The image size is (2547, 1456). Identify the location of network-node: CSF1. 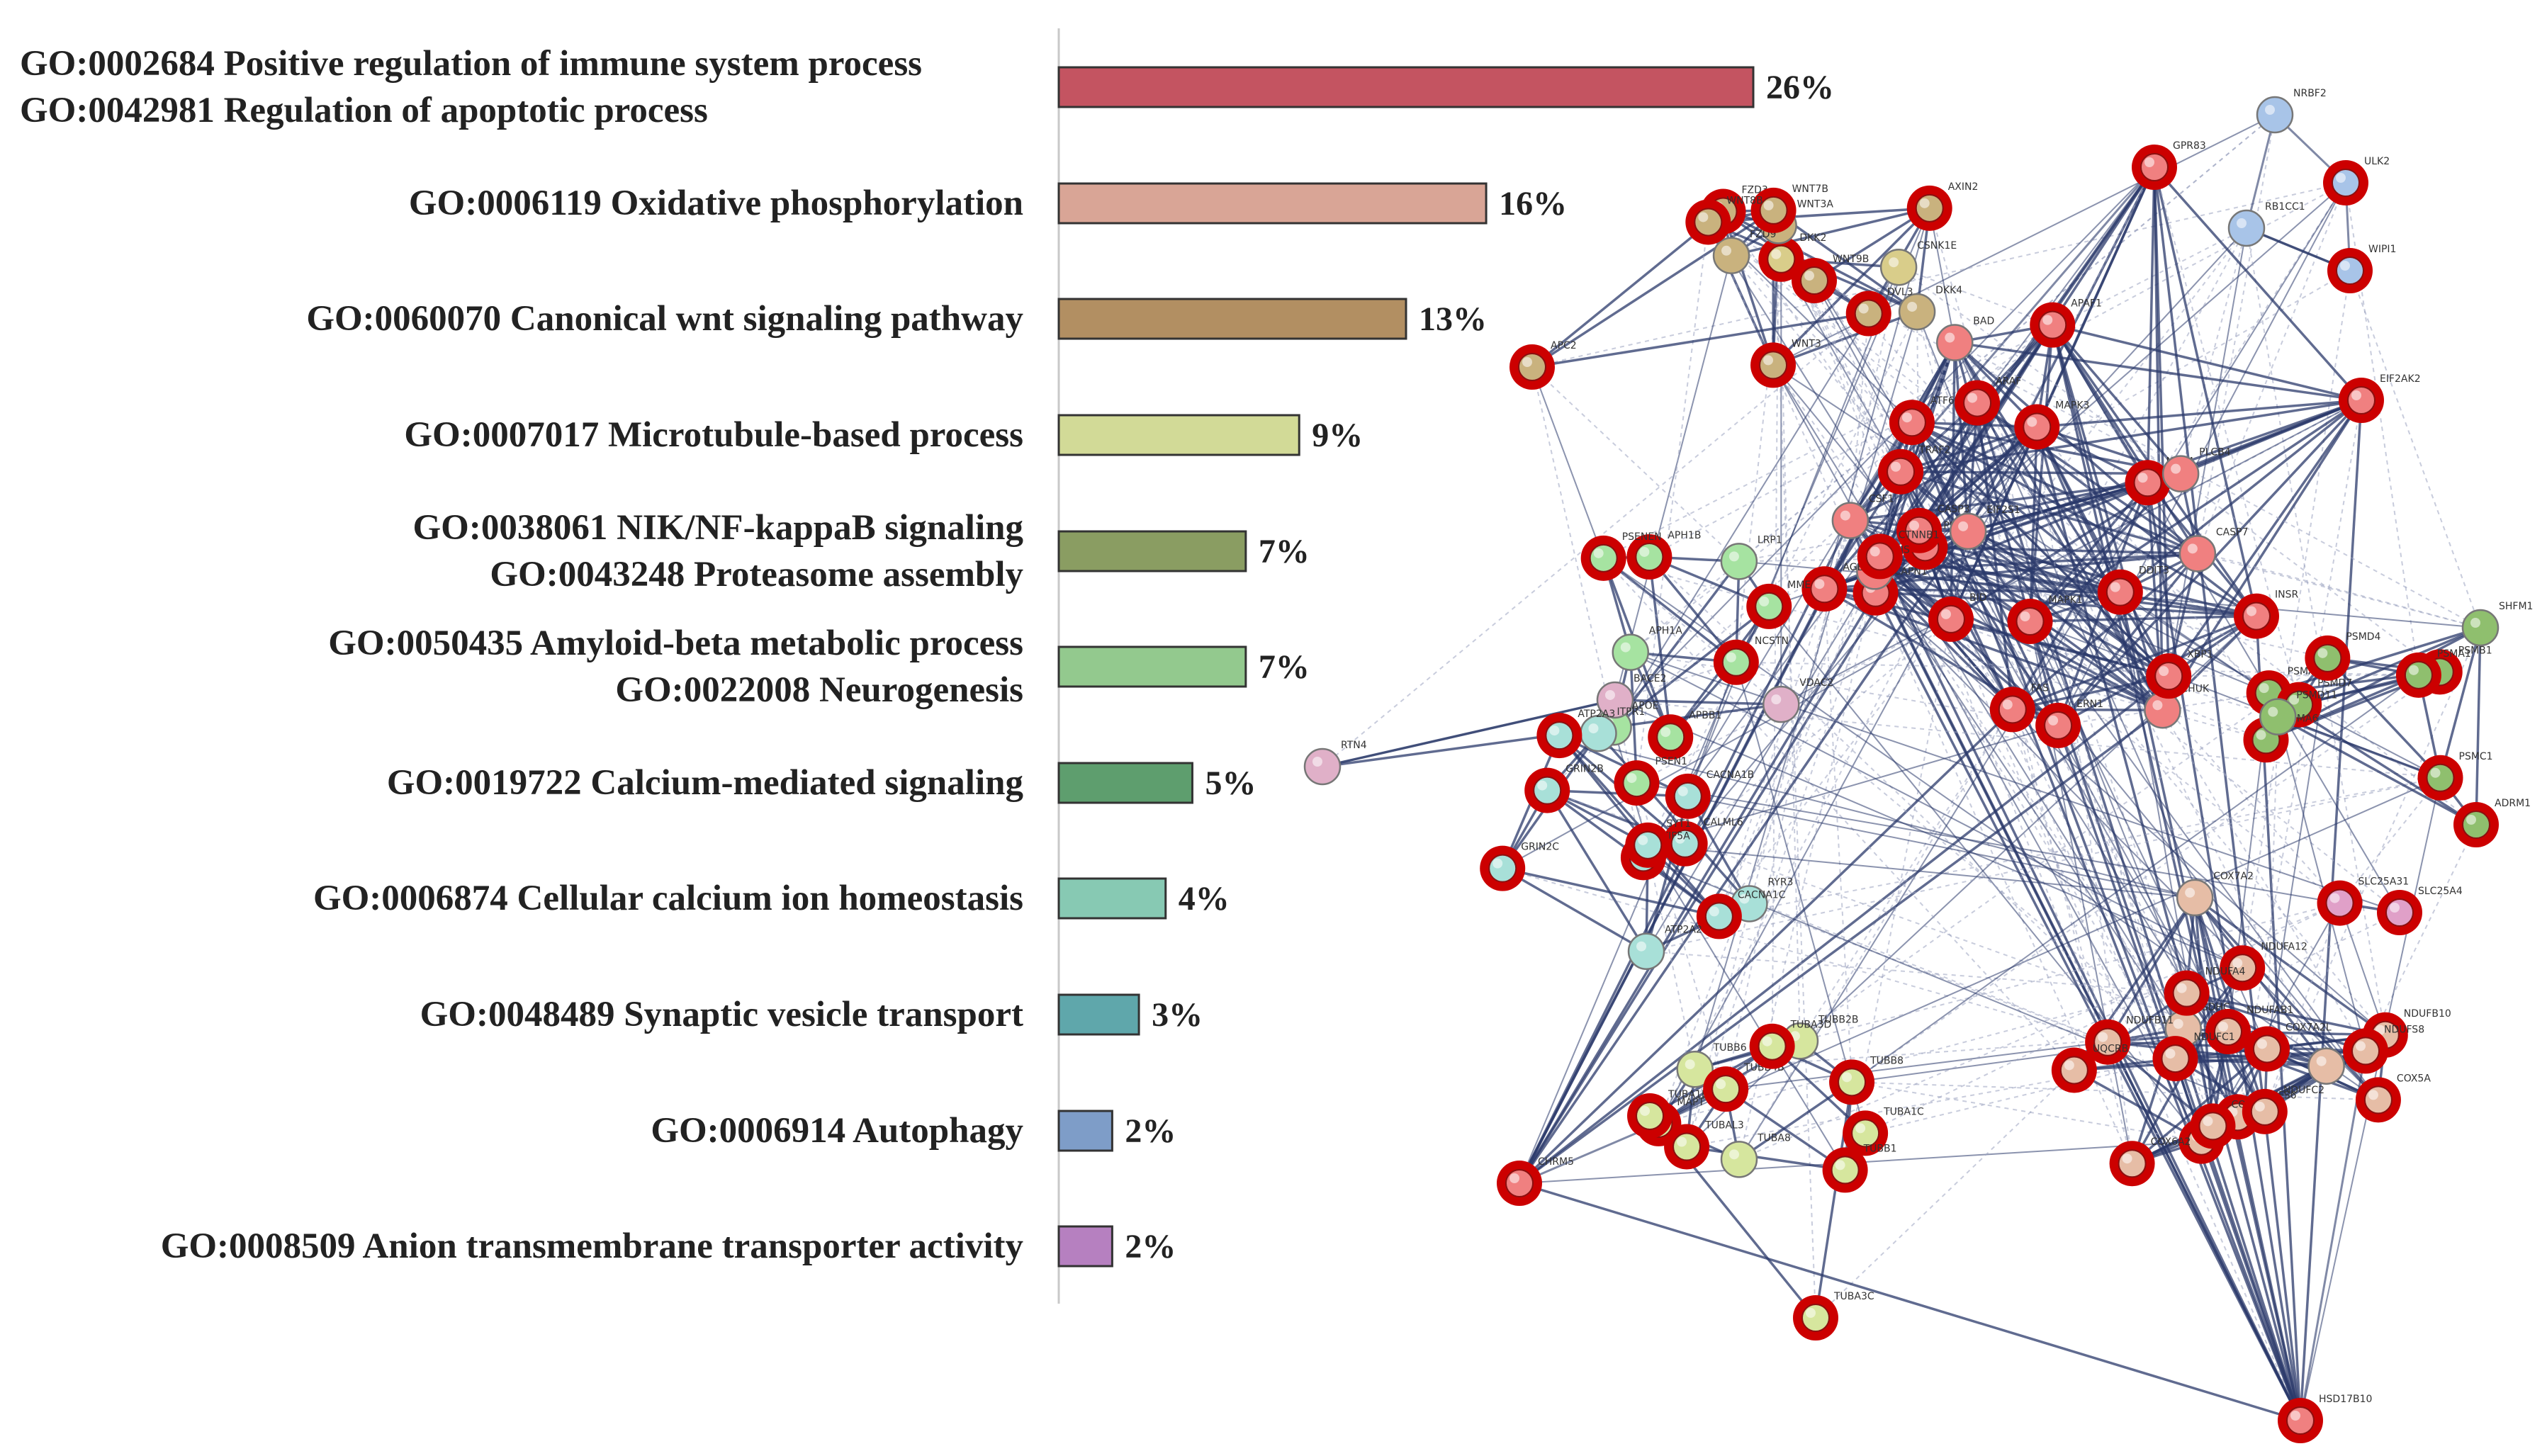
(1863, 516).